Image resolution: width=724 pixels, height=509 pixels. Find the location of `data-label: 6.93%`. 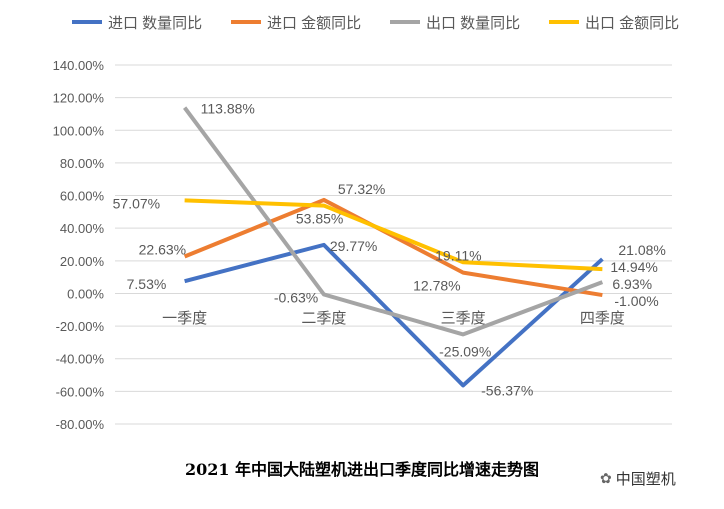

data-label: 6.93% is located at coordinates (632, 284).